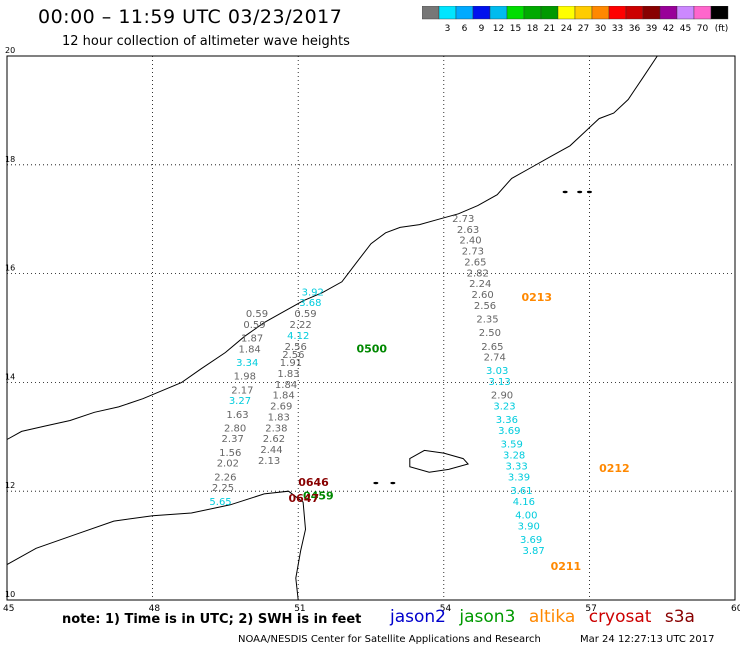 The width and height of the screenshot is (740, 650). What do you see at coordinates (10, 485) in the screenshot?
I see `y-tick-label: 12` at bounding box center [10, 485].